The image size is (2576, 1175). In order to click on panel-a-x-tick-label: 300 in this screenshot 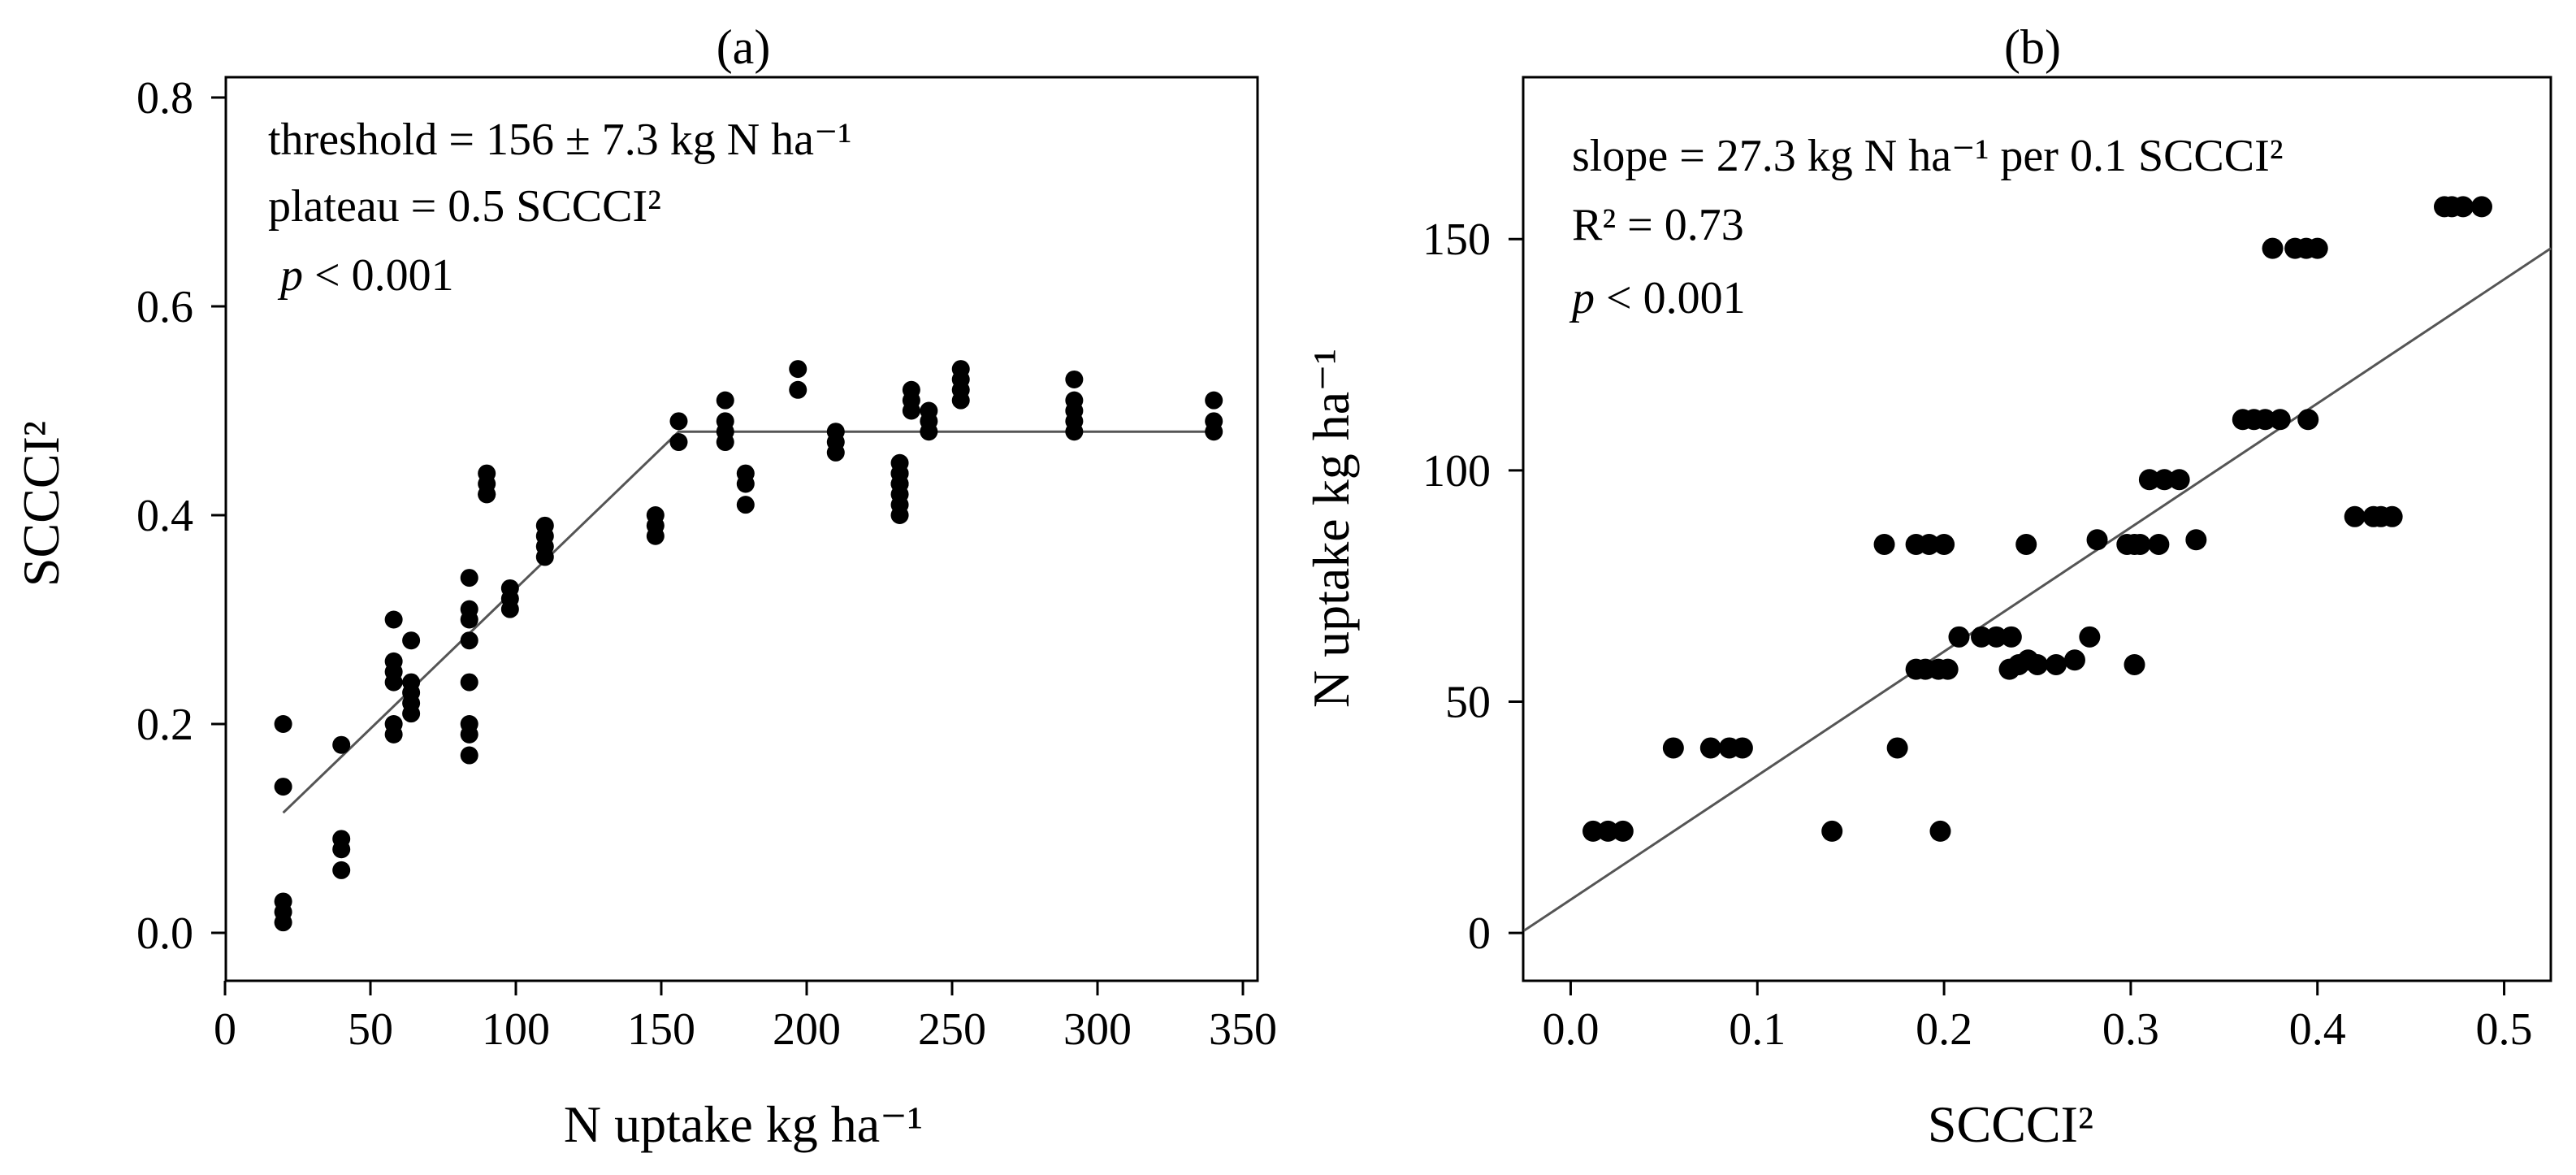, I will do `click(1097, 1029)`.